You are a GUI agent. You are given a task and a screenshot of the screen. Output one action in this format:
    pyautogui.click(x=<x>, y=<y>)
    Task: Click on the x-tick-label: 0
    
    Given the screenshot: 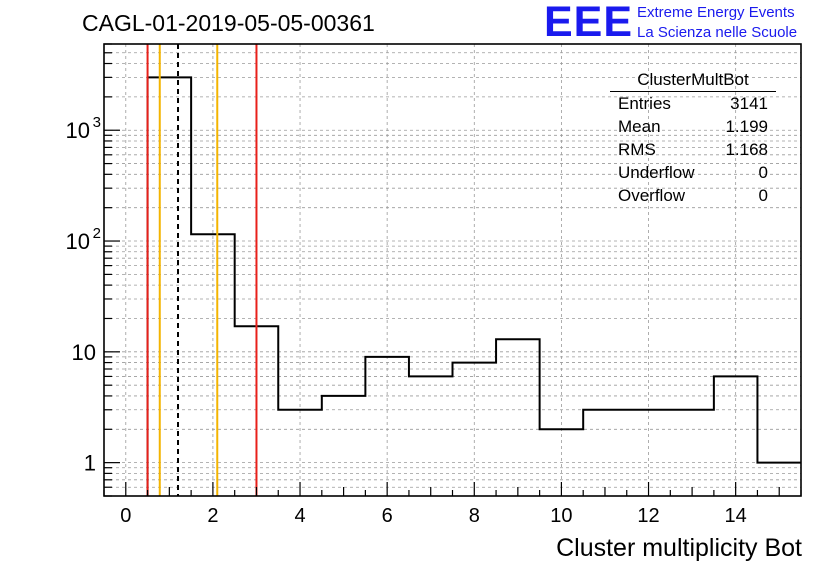 What is the action you would take?
    pyautogui.click(x=125, y=516)
    